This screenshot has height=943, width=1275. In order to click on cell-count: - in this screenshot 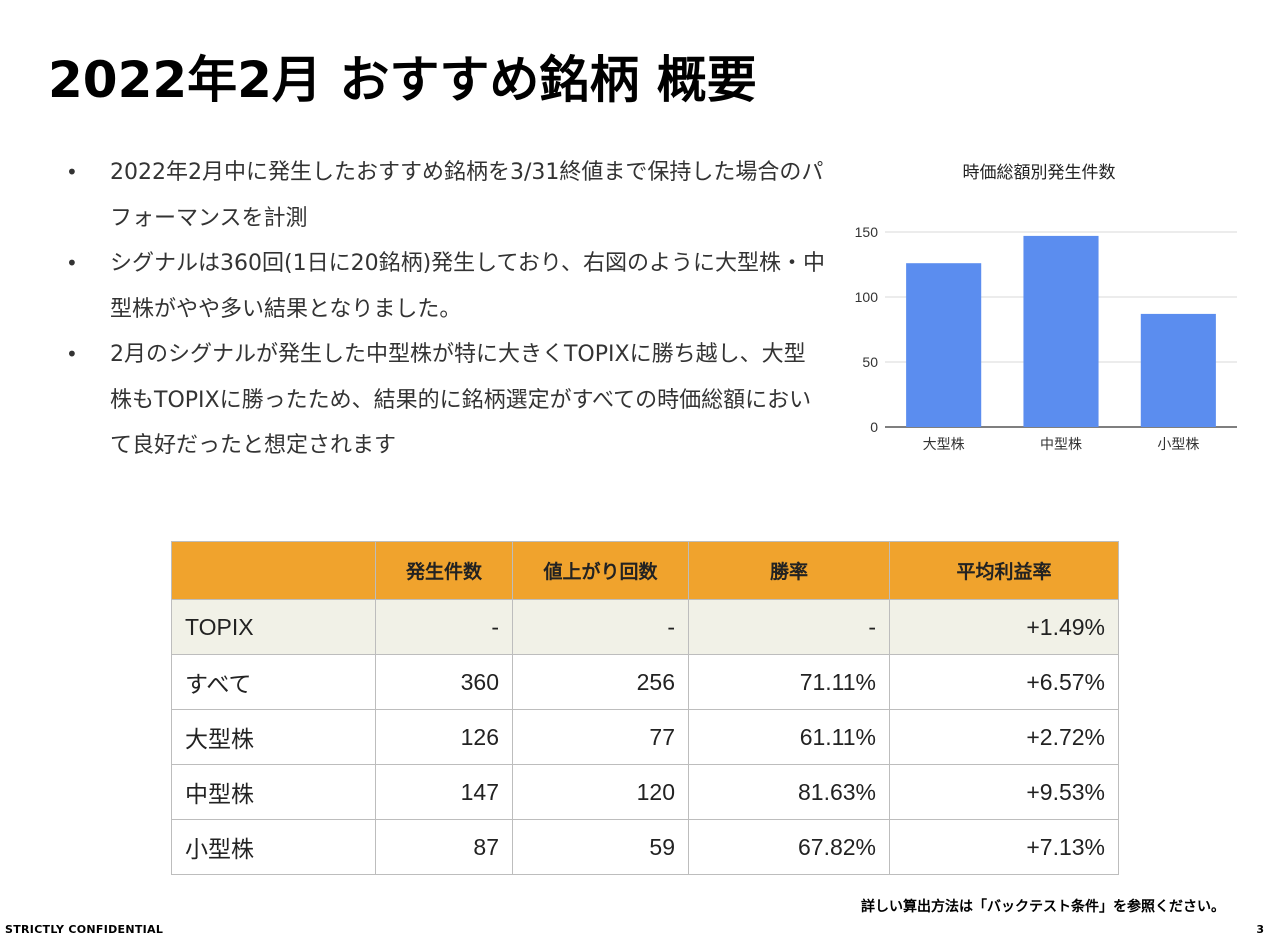, I will do `click(444, 627)`.